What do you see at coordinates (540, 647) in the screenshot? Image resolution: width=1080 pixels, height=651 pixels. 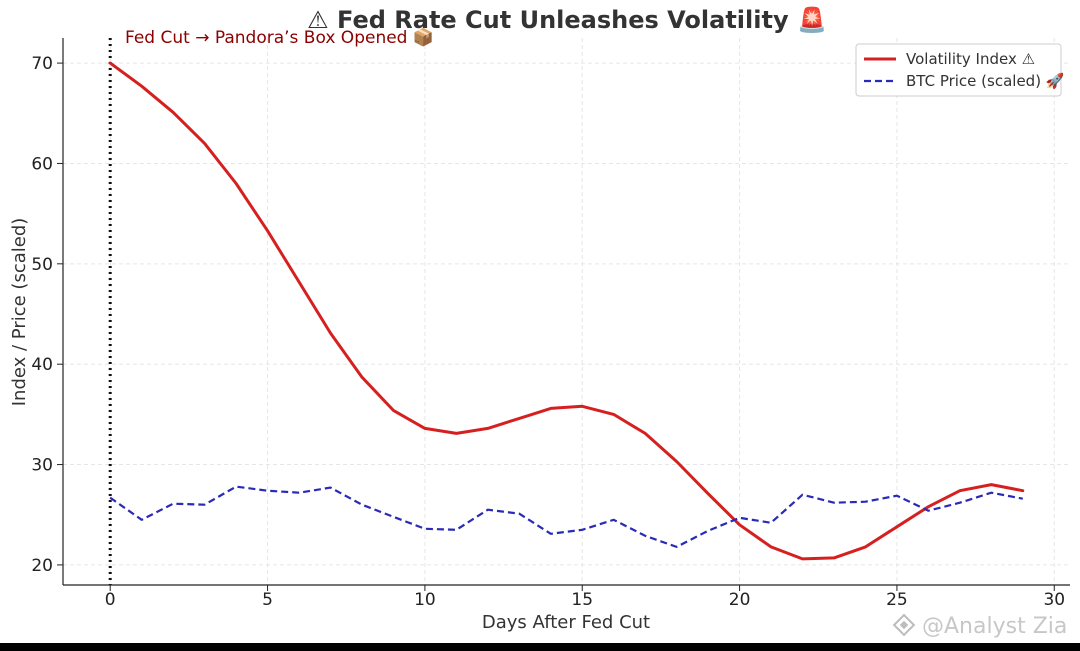 I see `bottom-bar` at bounding box center [540, 647].